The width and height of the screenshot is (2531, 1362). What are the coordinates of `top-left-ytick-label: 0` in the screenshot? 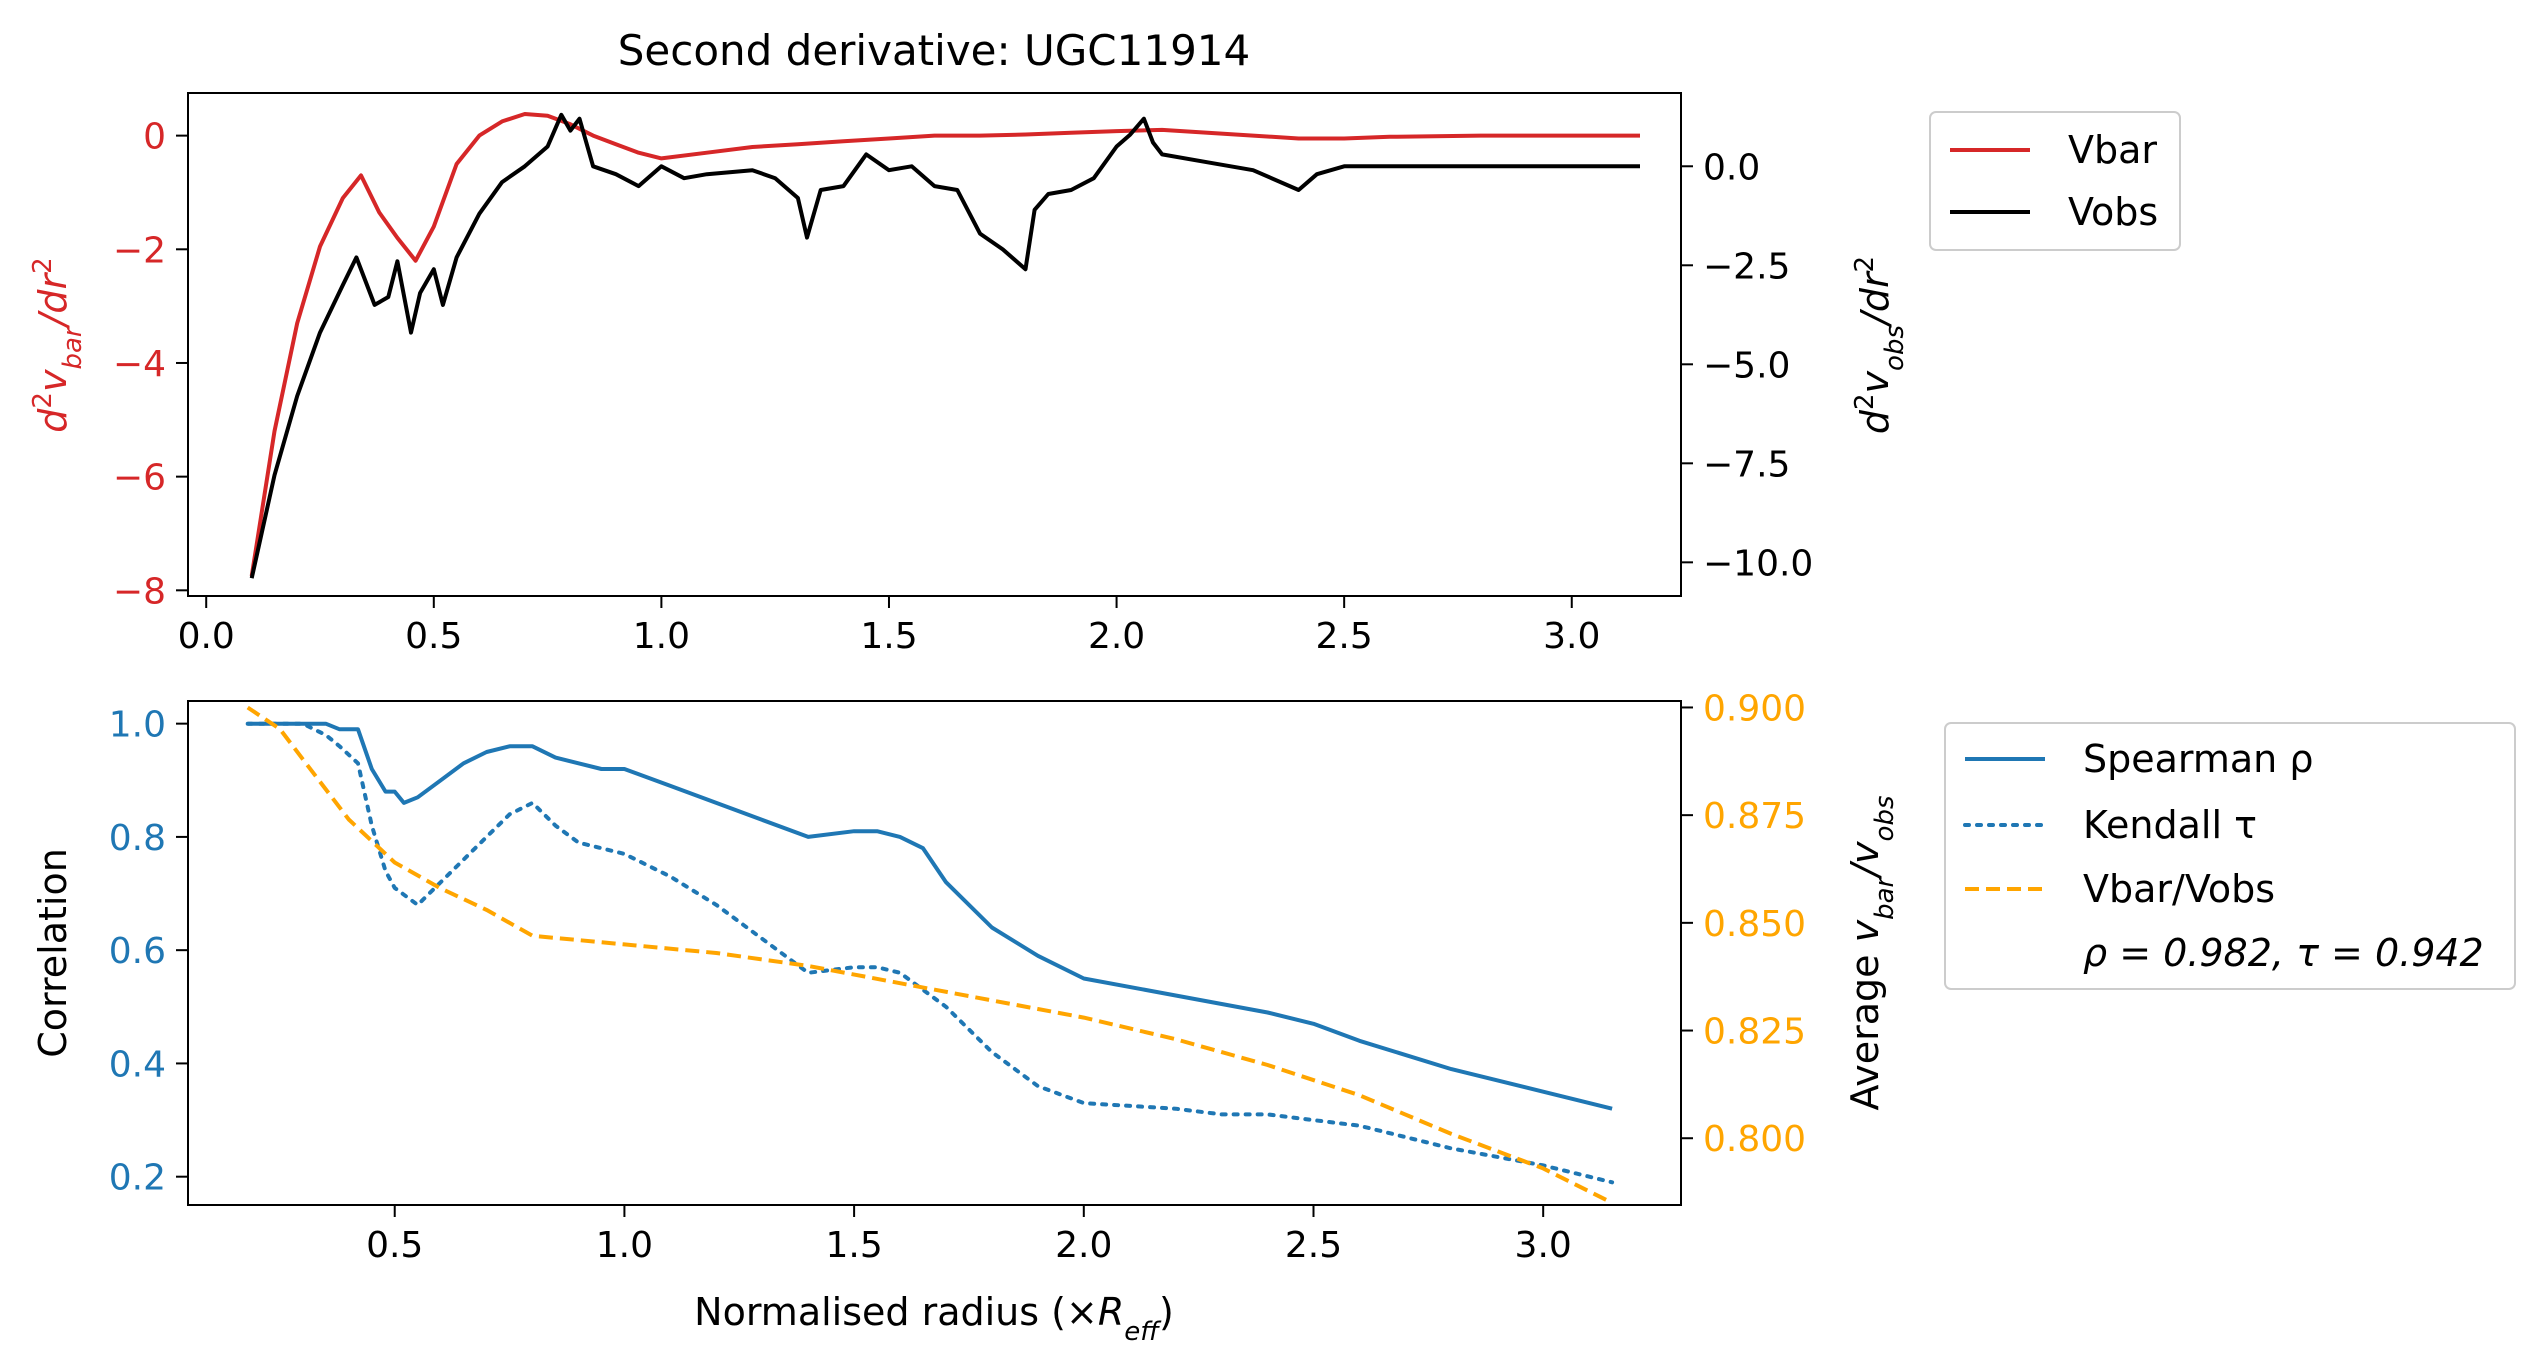 It's located at (154, 137).